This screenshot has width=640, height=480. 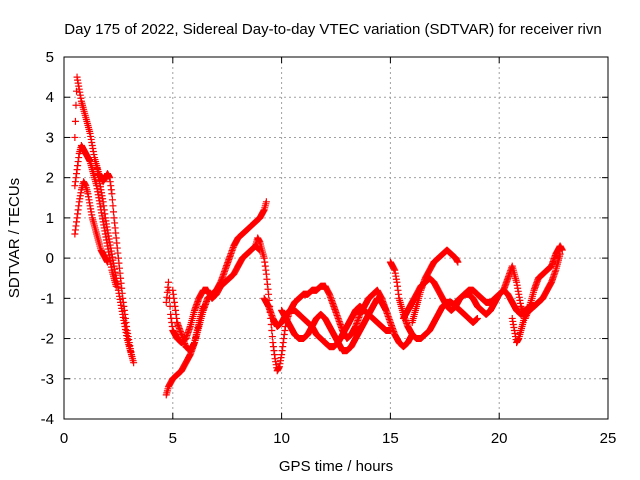 I want to click on arc-11-point, so click(x=386, y=310).